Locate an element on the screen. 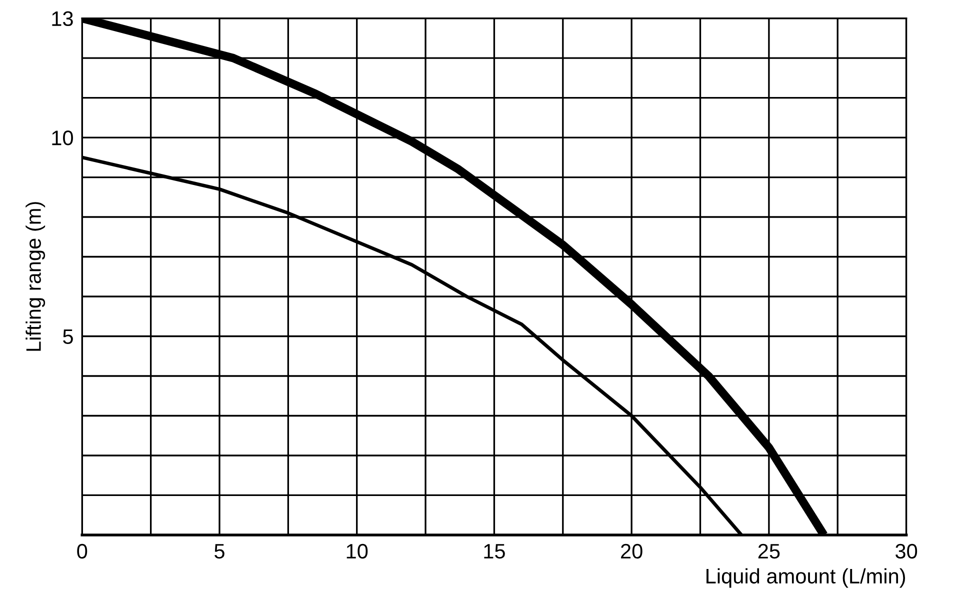  x-tick-label: 25 is located at coordinates (769, 551).